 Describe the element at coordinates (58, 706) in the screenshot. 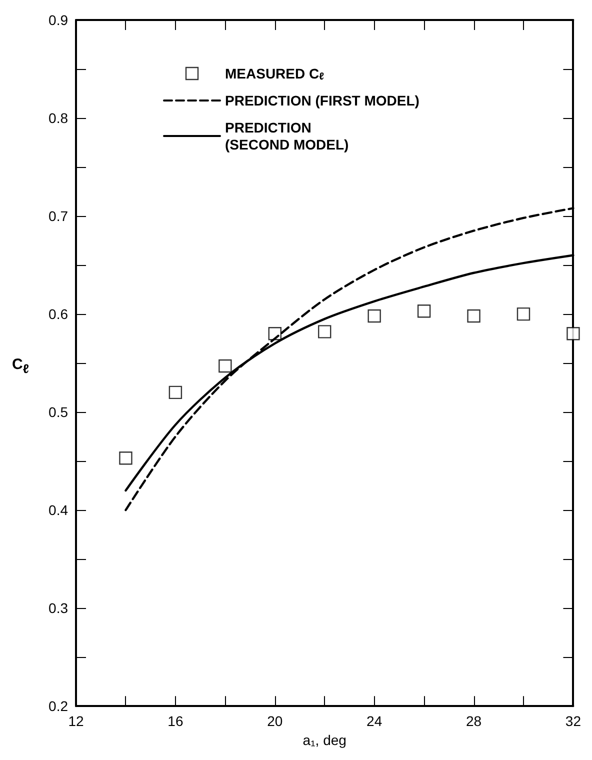

I see `y-tick-label: 0.2` at that location.